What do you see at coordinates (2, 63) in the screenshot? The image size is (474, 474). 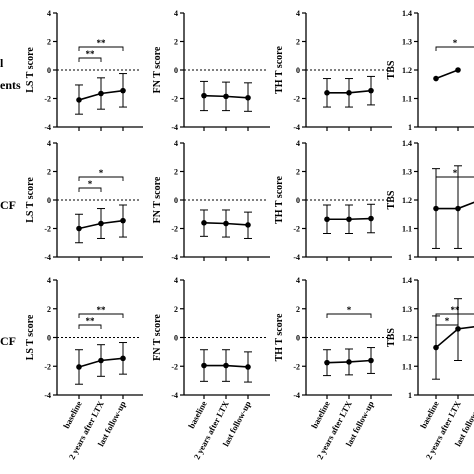 I see `row-label-1a: l` at bounding box center [2, 63].